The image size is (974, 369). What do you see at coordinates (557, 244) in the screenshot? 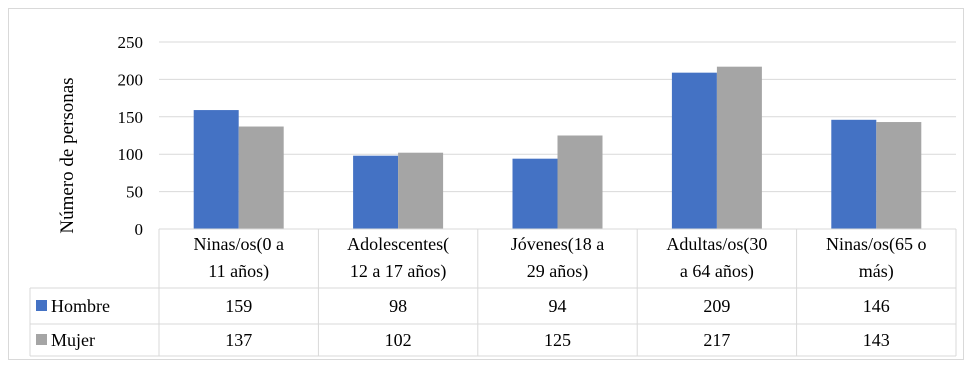
I see `category-label-2-0: Jóvenes(18 a` at bounding box center [557, 244].